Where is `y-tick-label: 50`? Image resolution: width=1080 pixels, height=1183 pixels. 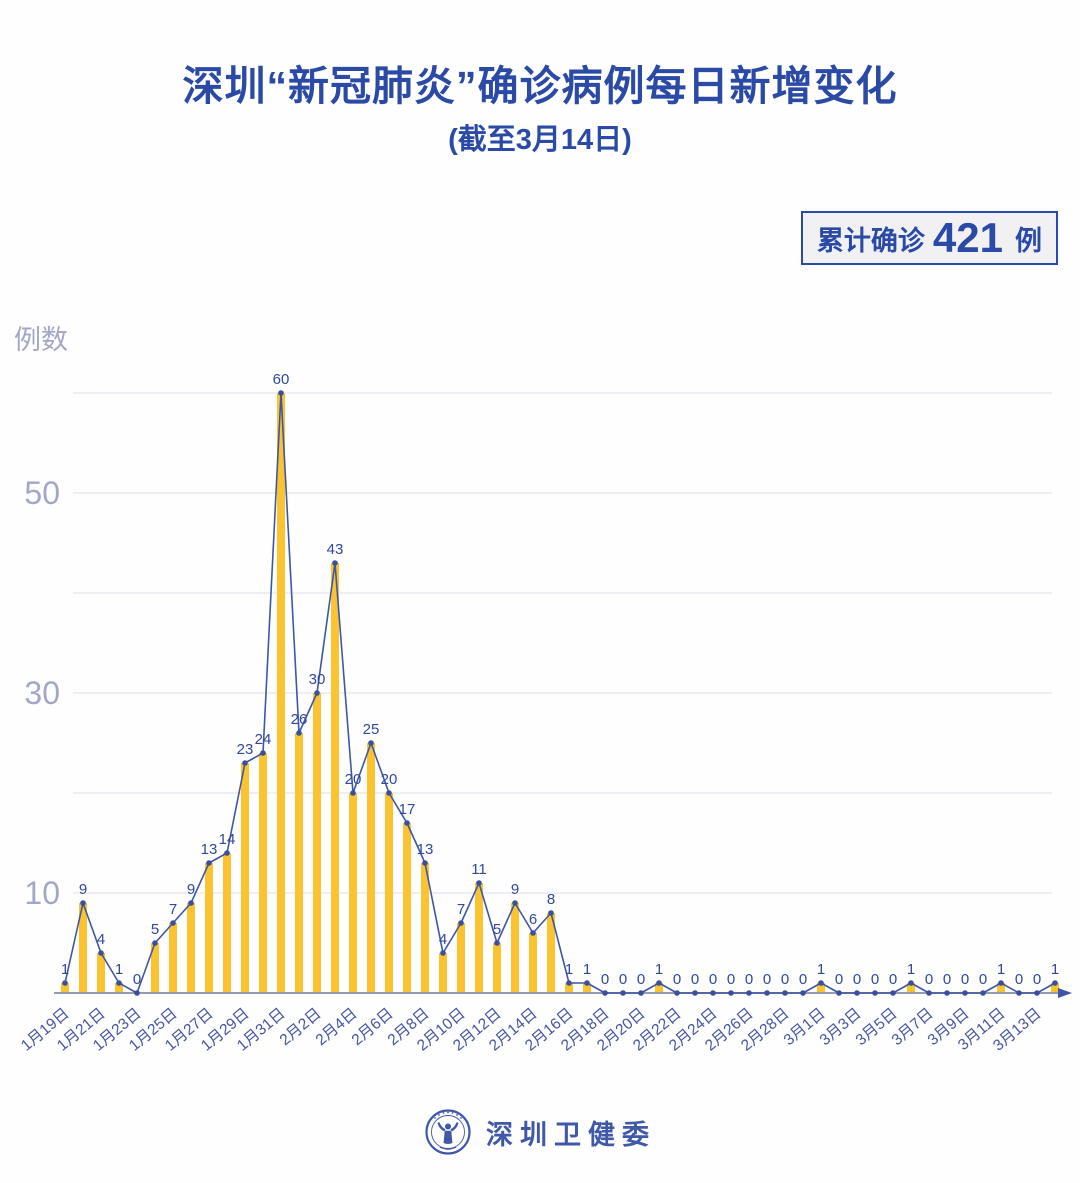 y-tick-label: 50 is located at coordinates (42, 493).